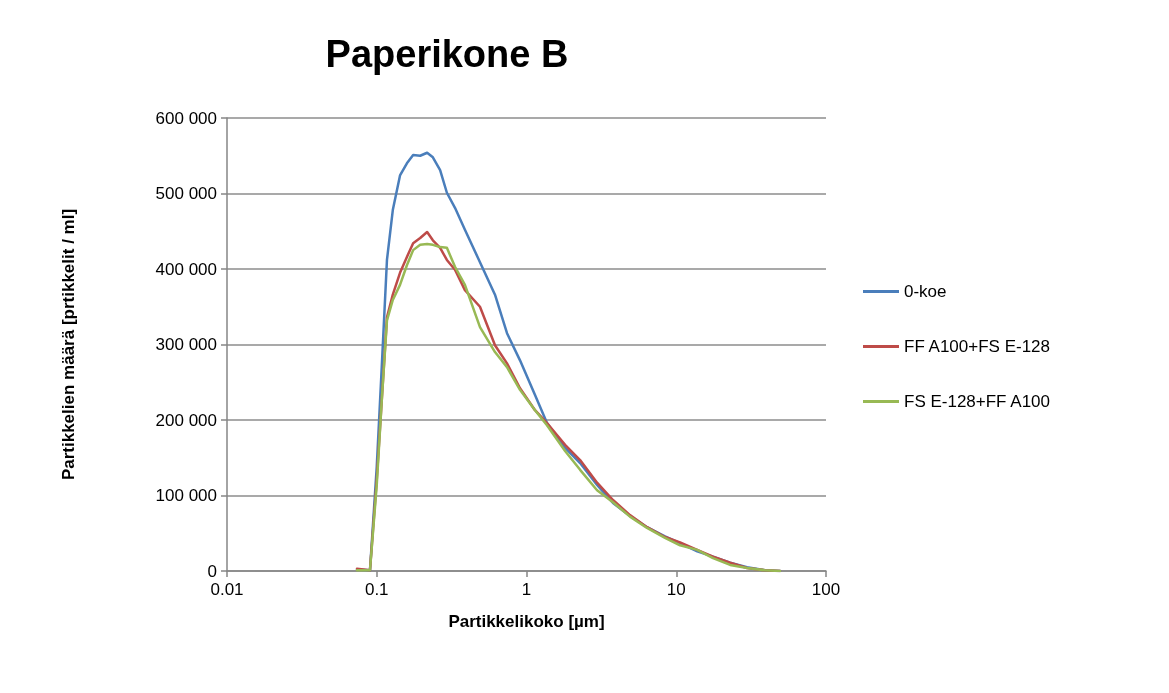 This screenshot has height=693, width=1169. Describe the element at coordinates (526, 589) in the screenshot. I see `x-tick-label: 1` at that location.